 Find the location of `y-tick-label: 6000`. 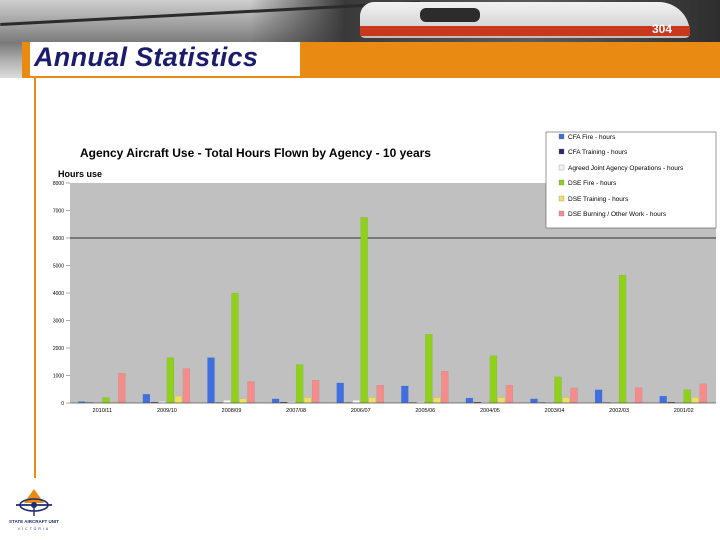

y-tick-label: 6000 is located at coordinates (58, 239).